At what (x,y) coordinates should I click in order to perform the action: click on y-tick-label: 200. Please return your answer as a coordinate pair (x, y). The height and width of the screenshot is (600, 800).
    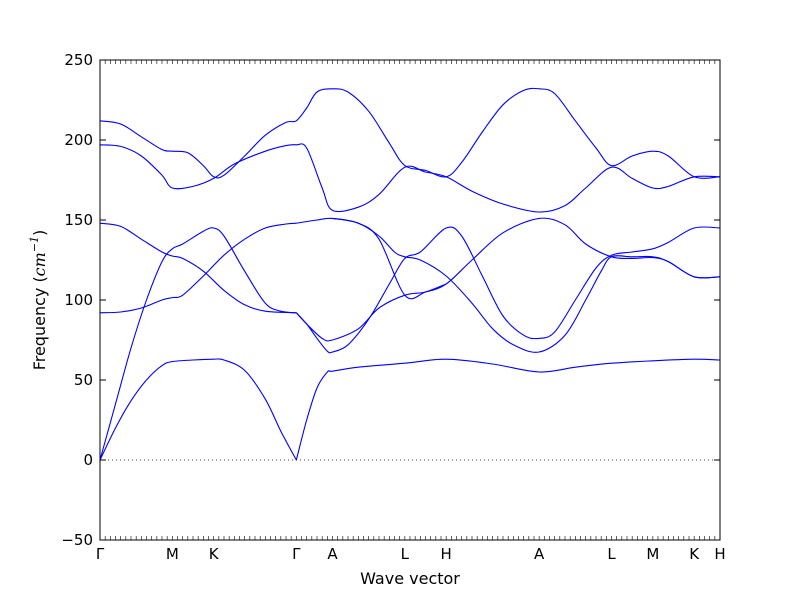
    Looking at the image, I should click on (78, 140).